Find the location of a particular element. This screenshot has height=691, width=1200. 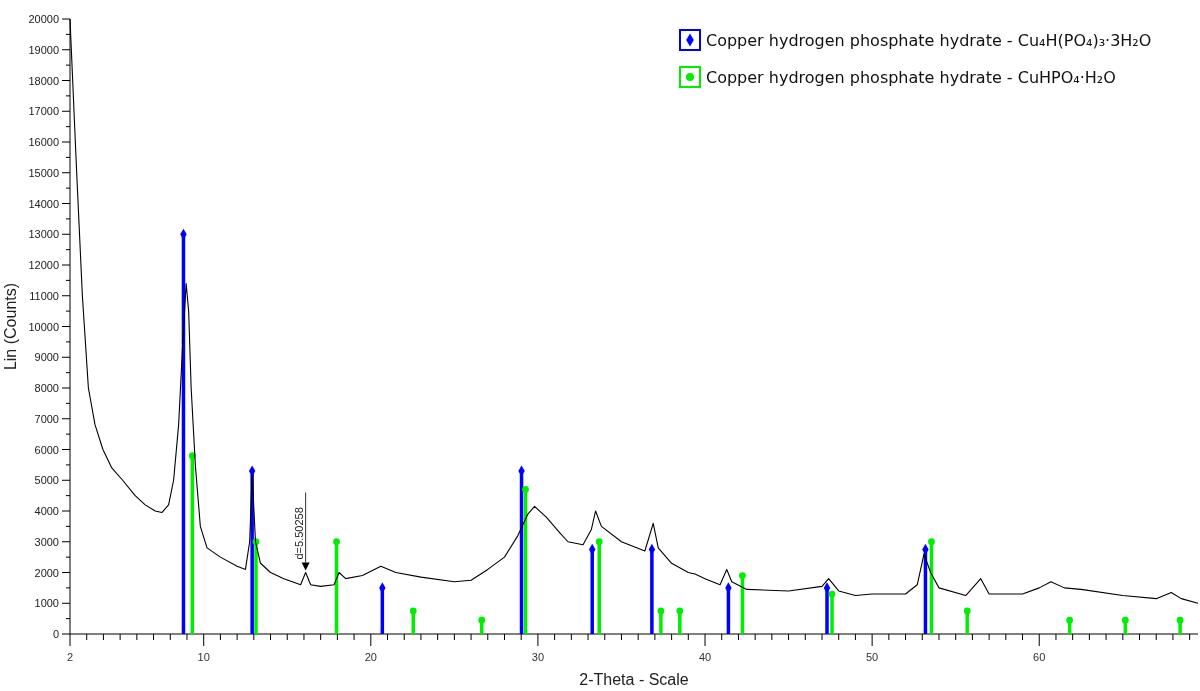

y-tick-label: 0 is located at coordinates (55, 634).